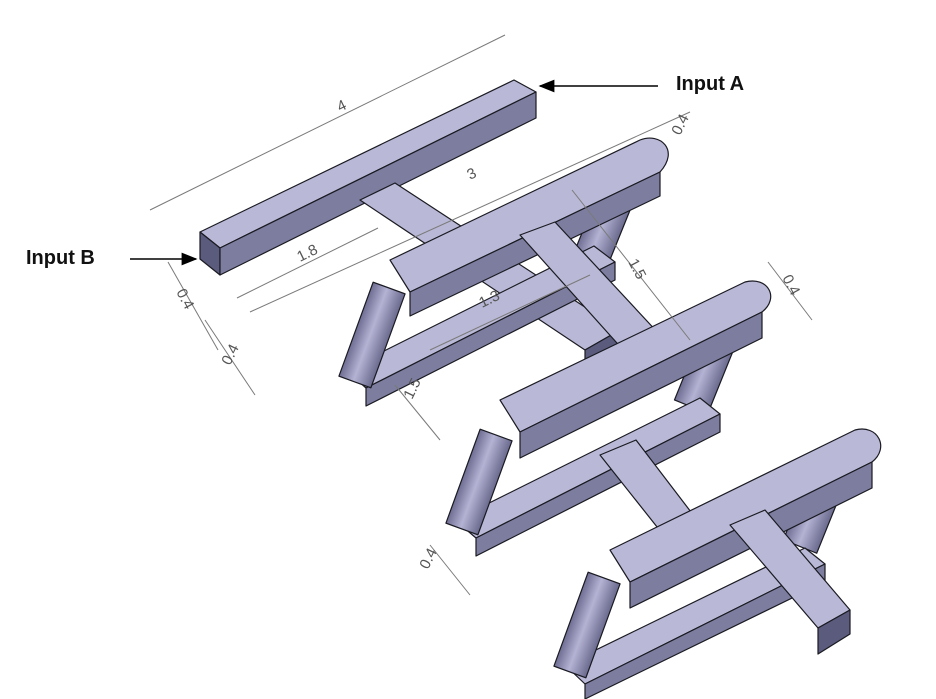  I want to click on dimension-top-thickness: 0.4, so click(680, 125).